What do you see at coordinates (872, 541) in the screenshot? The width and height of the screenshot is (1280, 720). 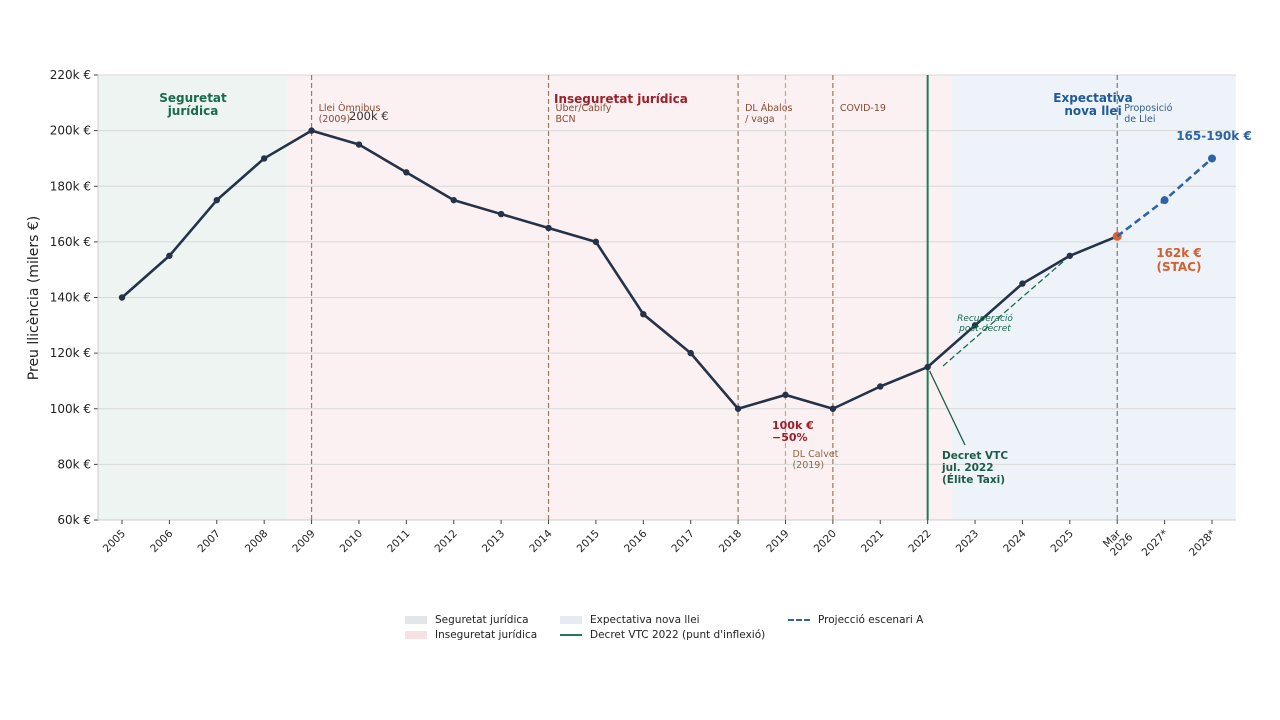 I see `x-tick-label: 2021` at bounding box center [872, 541].